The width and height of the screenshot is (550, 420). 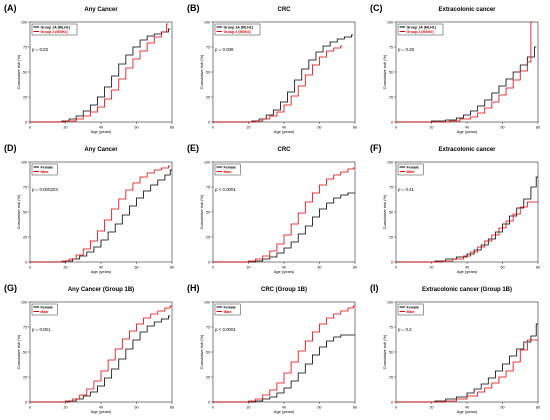 What do you see at coordinates (224, 49) in the screenshot?
I see `p-value: p = 0.036` at bounding box center [224, 49].